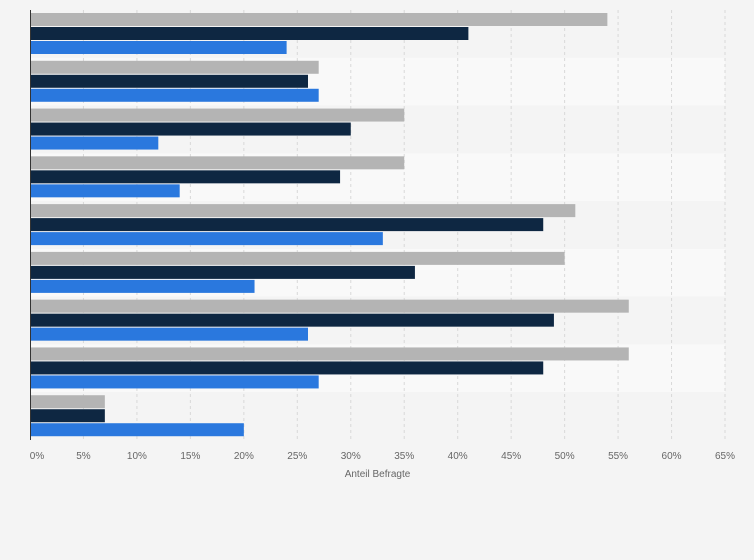  Describe the element at coordinates (565, 456) in the screenshot. I see `x-tick-label: 50%` at that location.